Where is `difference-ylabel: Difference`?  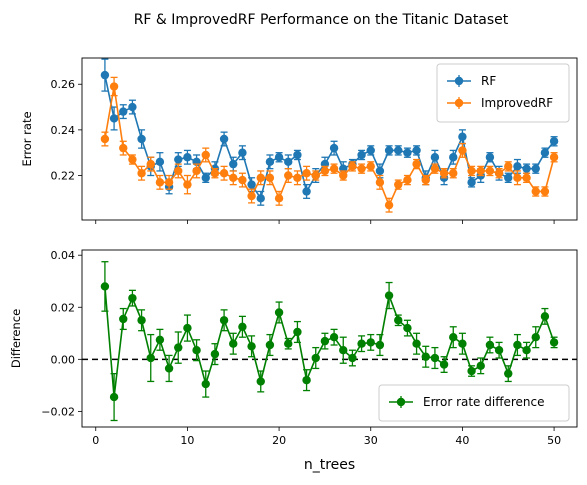 difference-ylabel: Difference is located at coordinates (16, 338).